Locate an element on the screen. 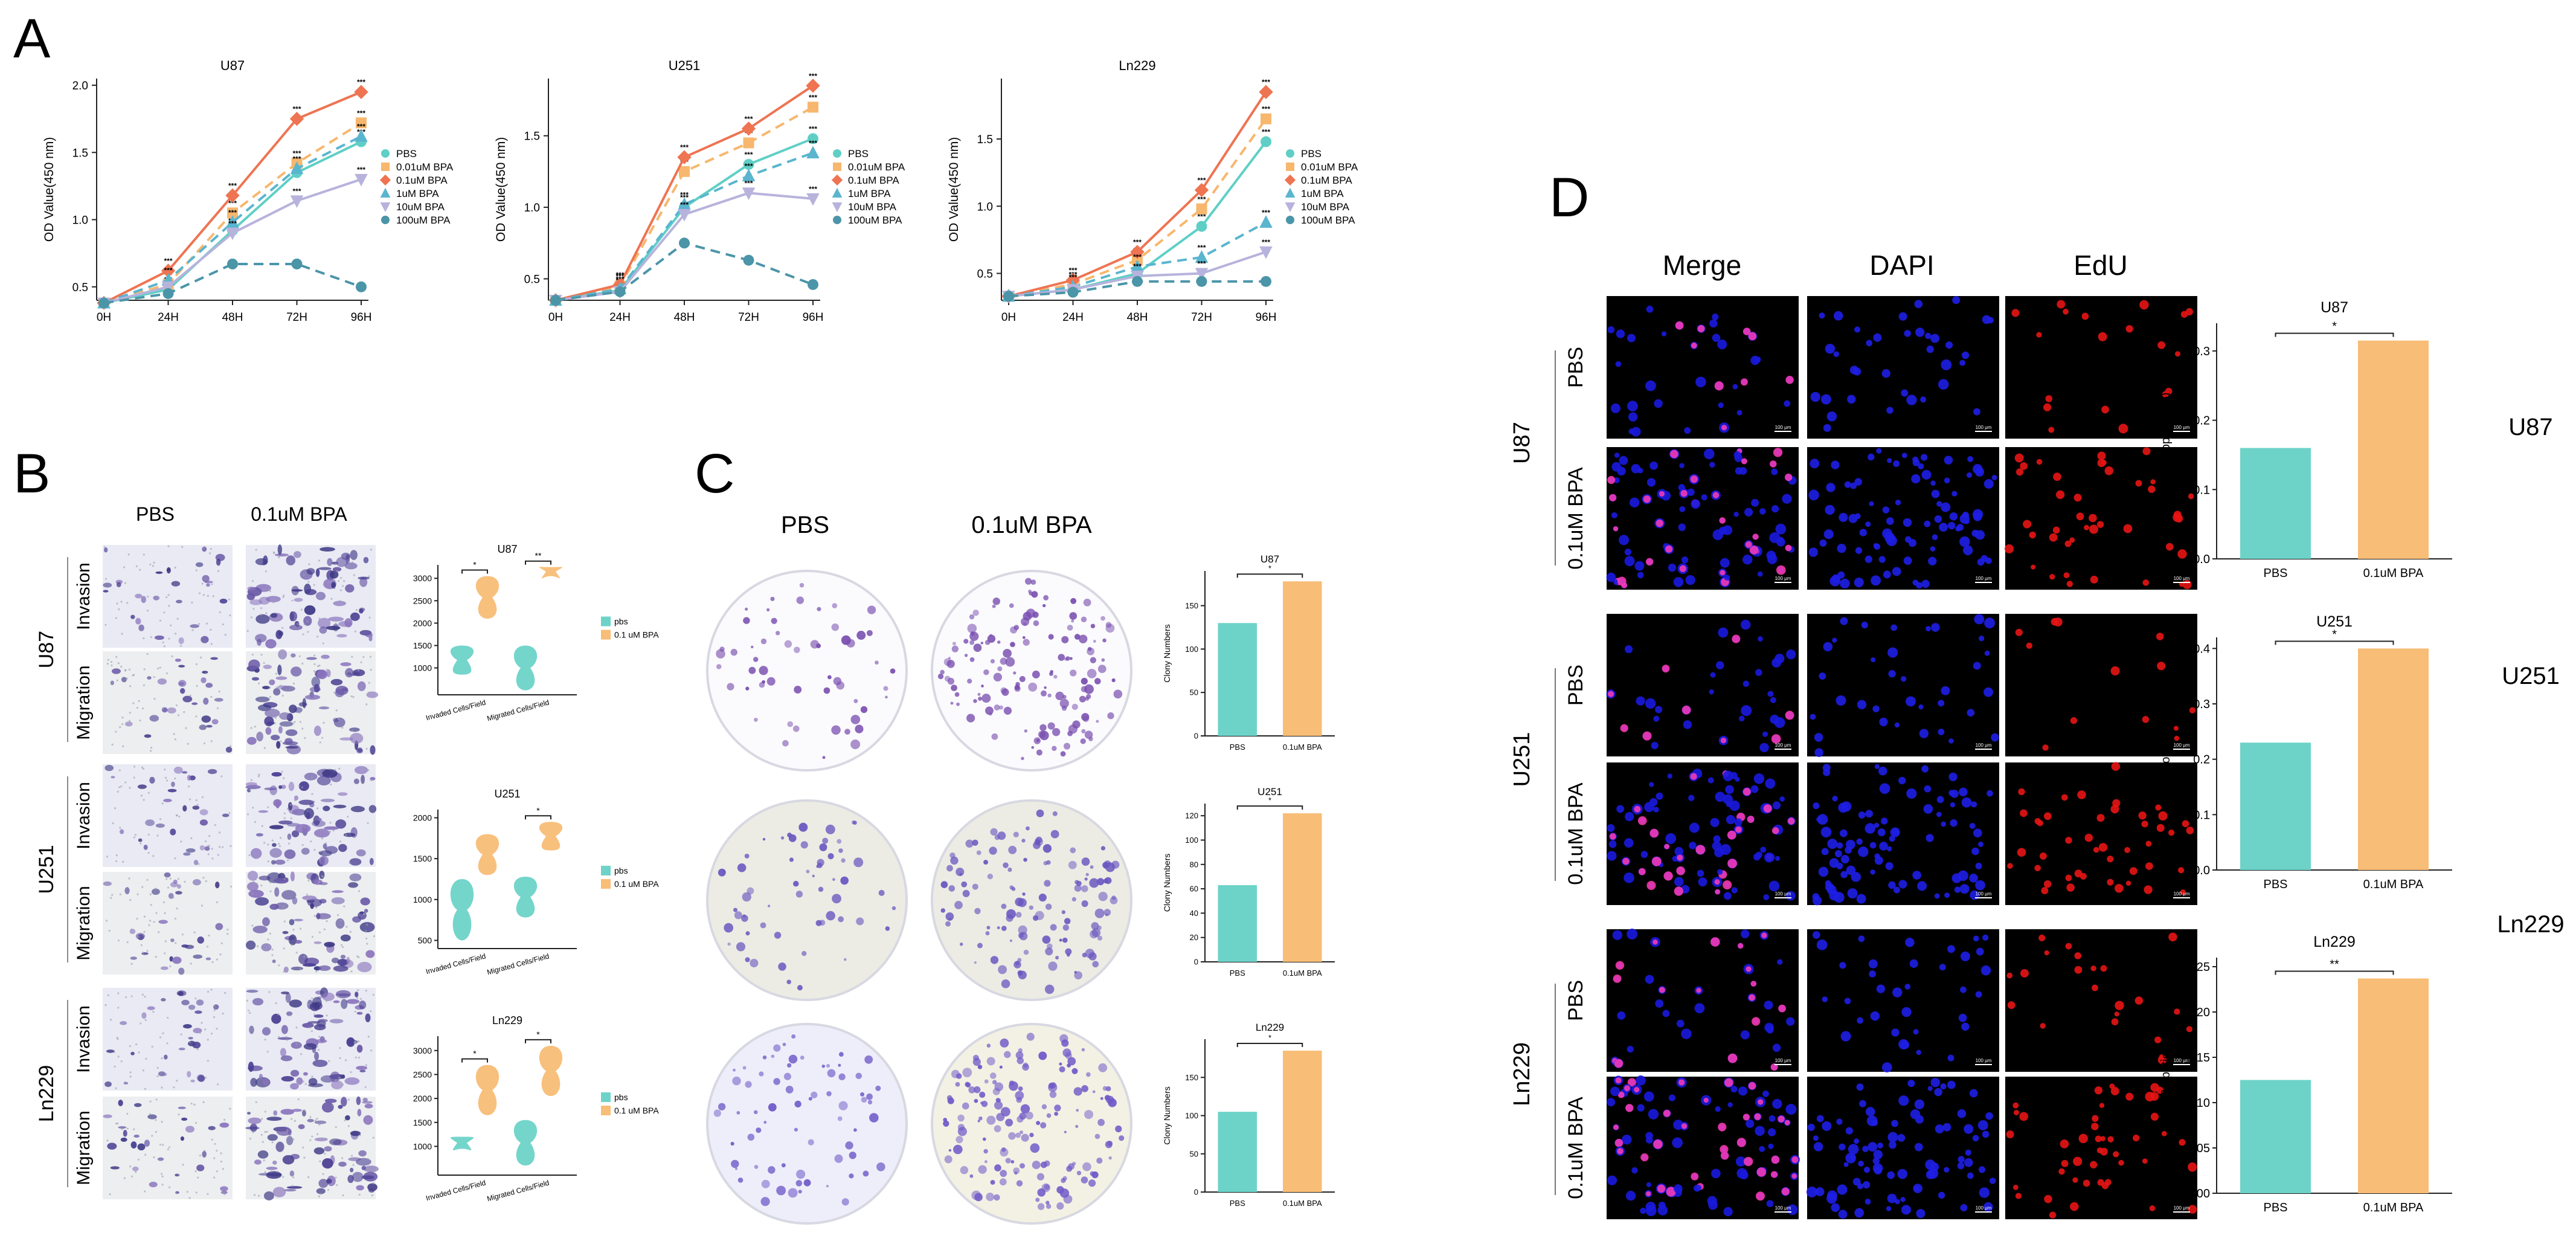 Image resolution: width=2576 pixels, height=1244 pixels. legend-entry: pbs is located at coordinates (621, 622).